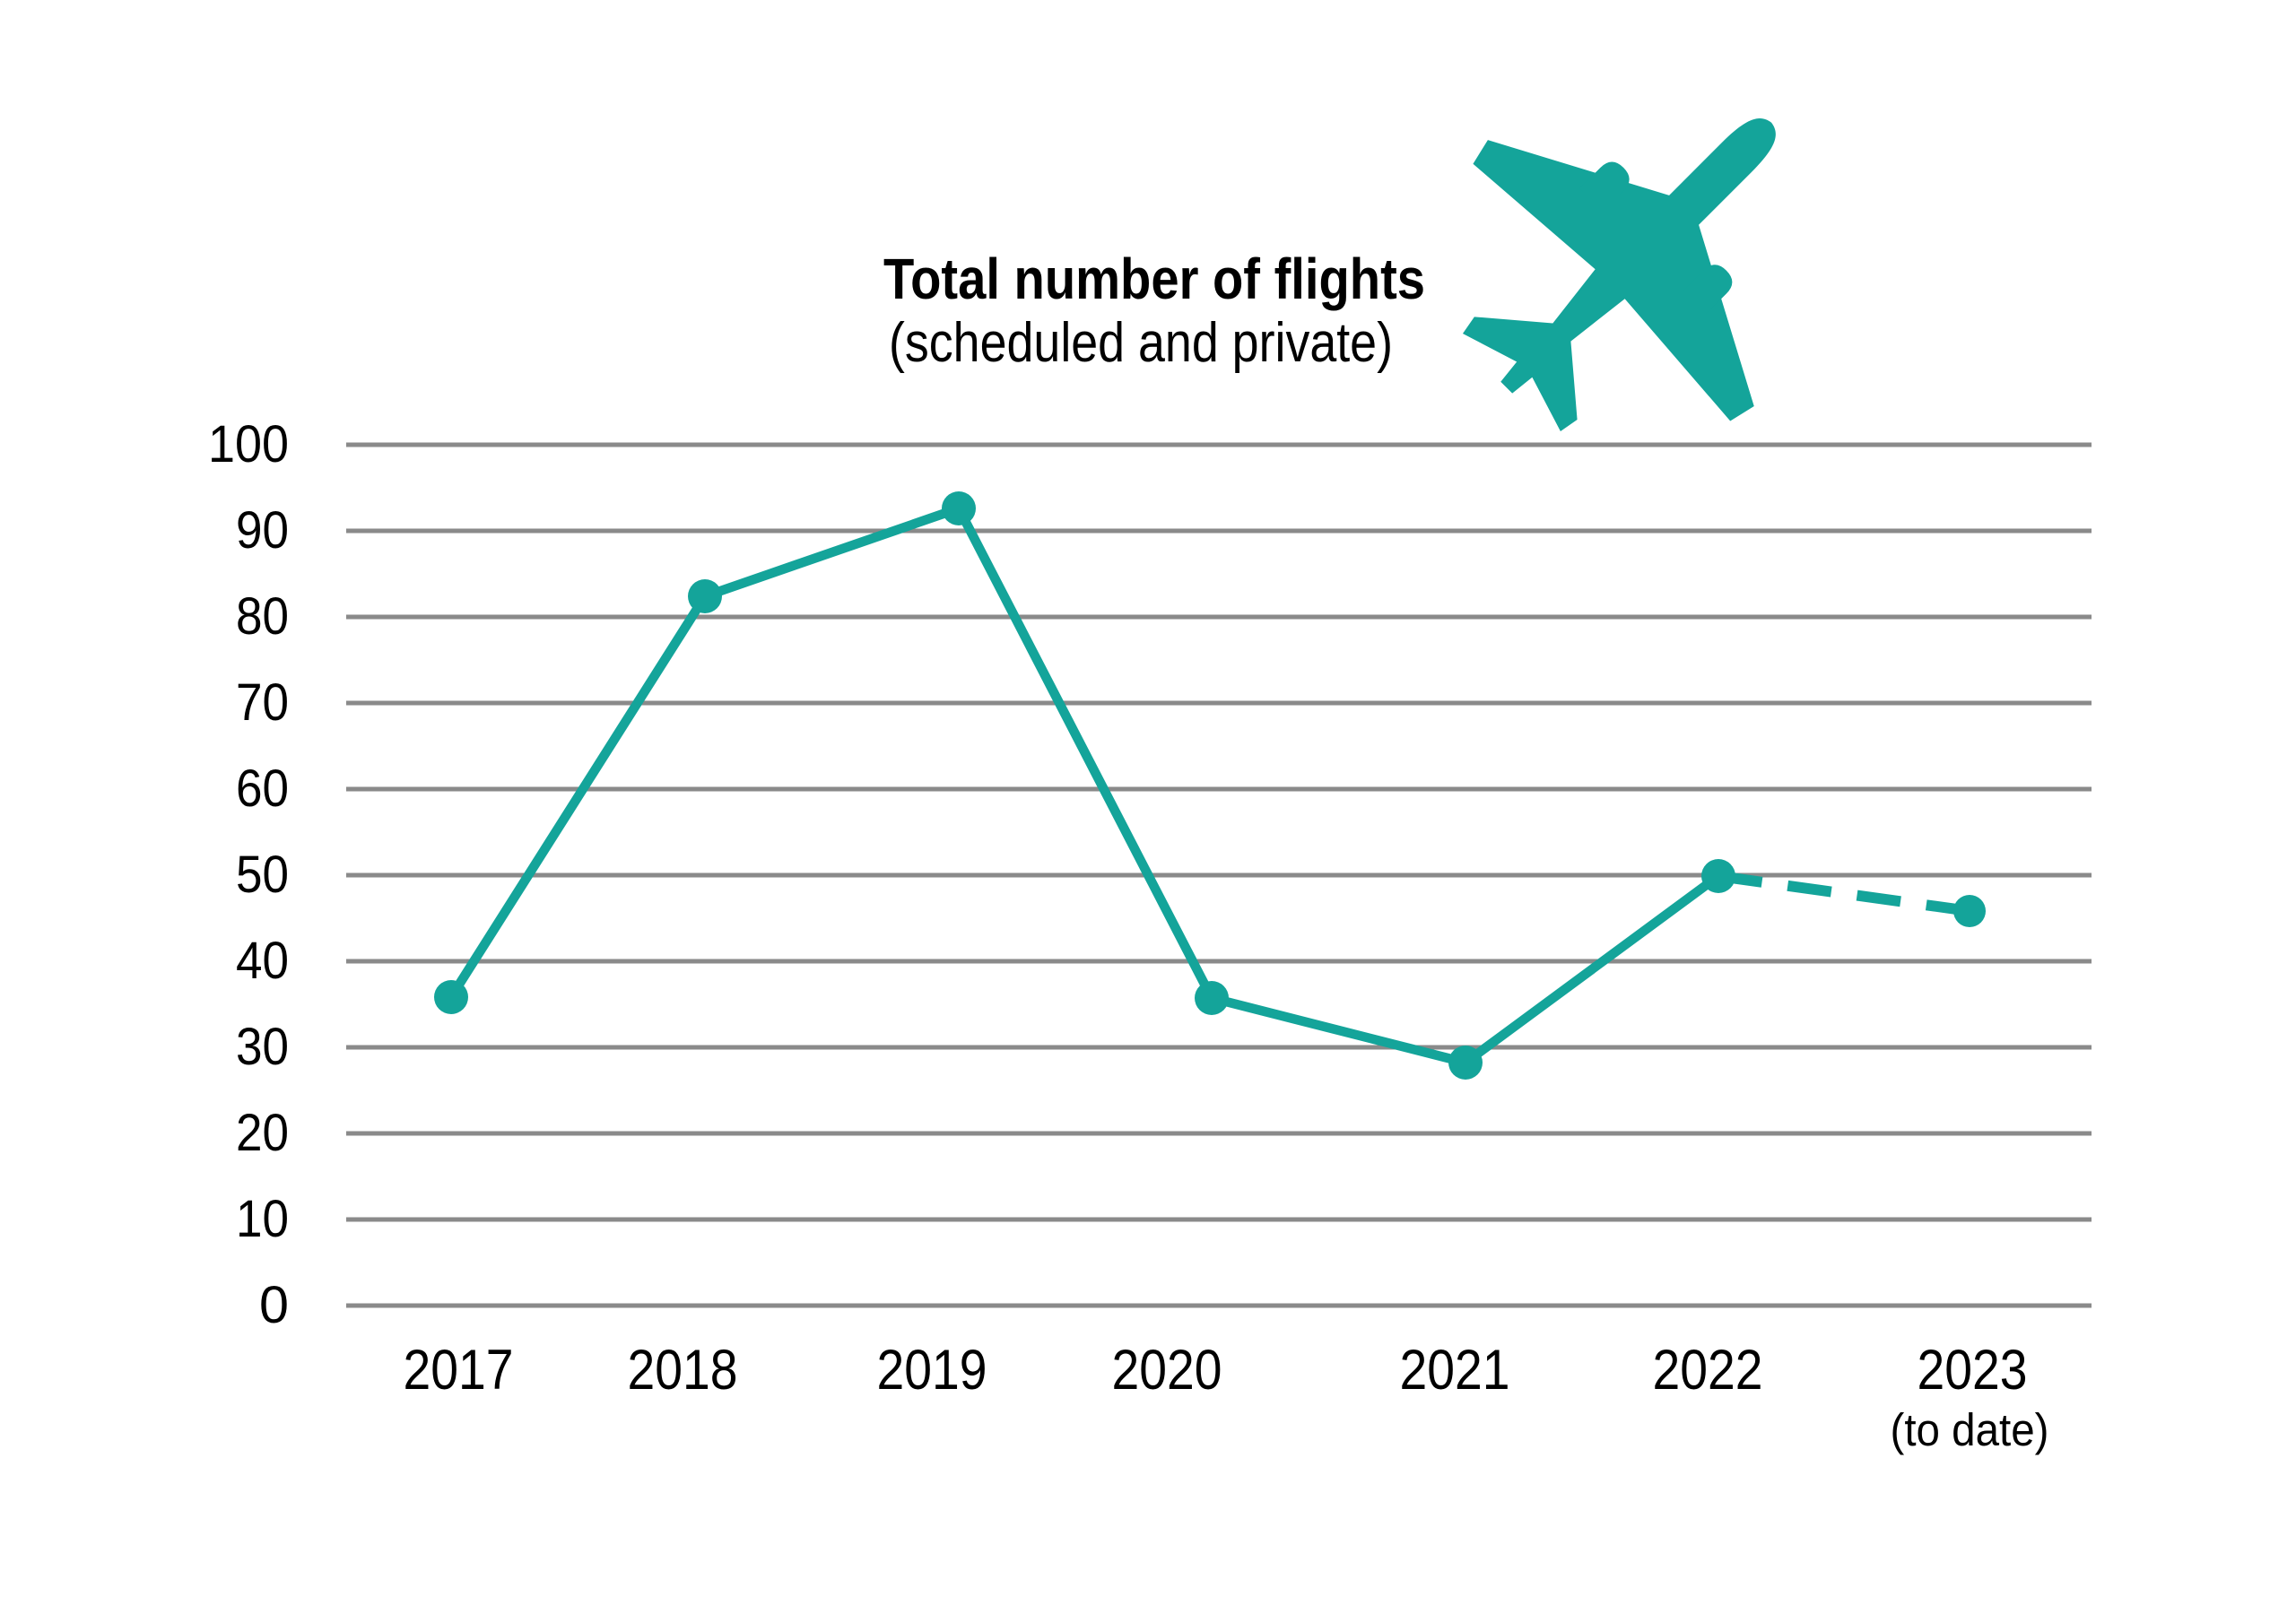  What do you see at coordinates (932, 1370) in the screenshot?
I see `svg-text: 2019` at bounding box center [932, 1370].